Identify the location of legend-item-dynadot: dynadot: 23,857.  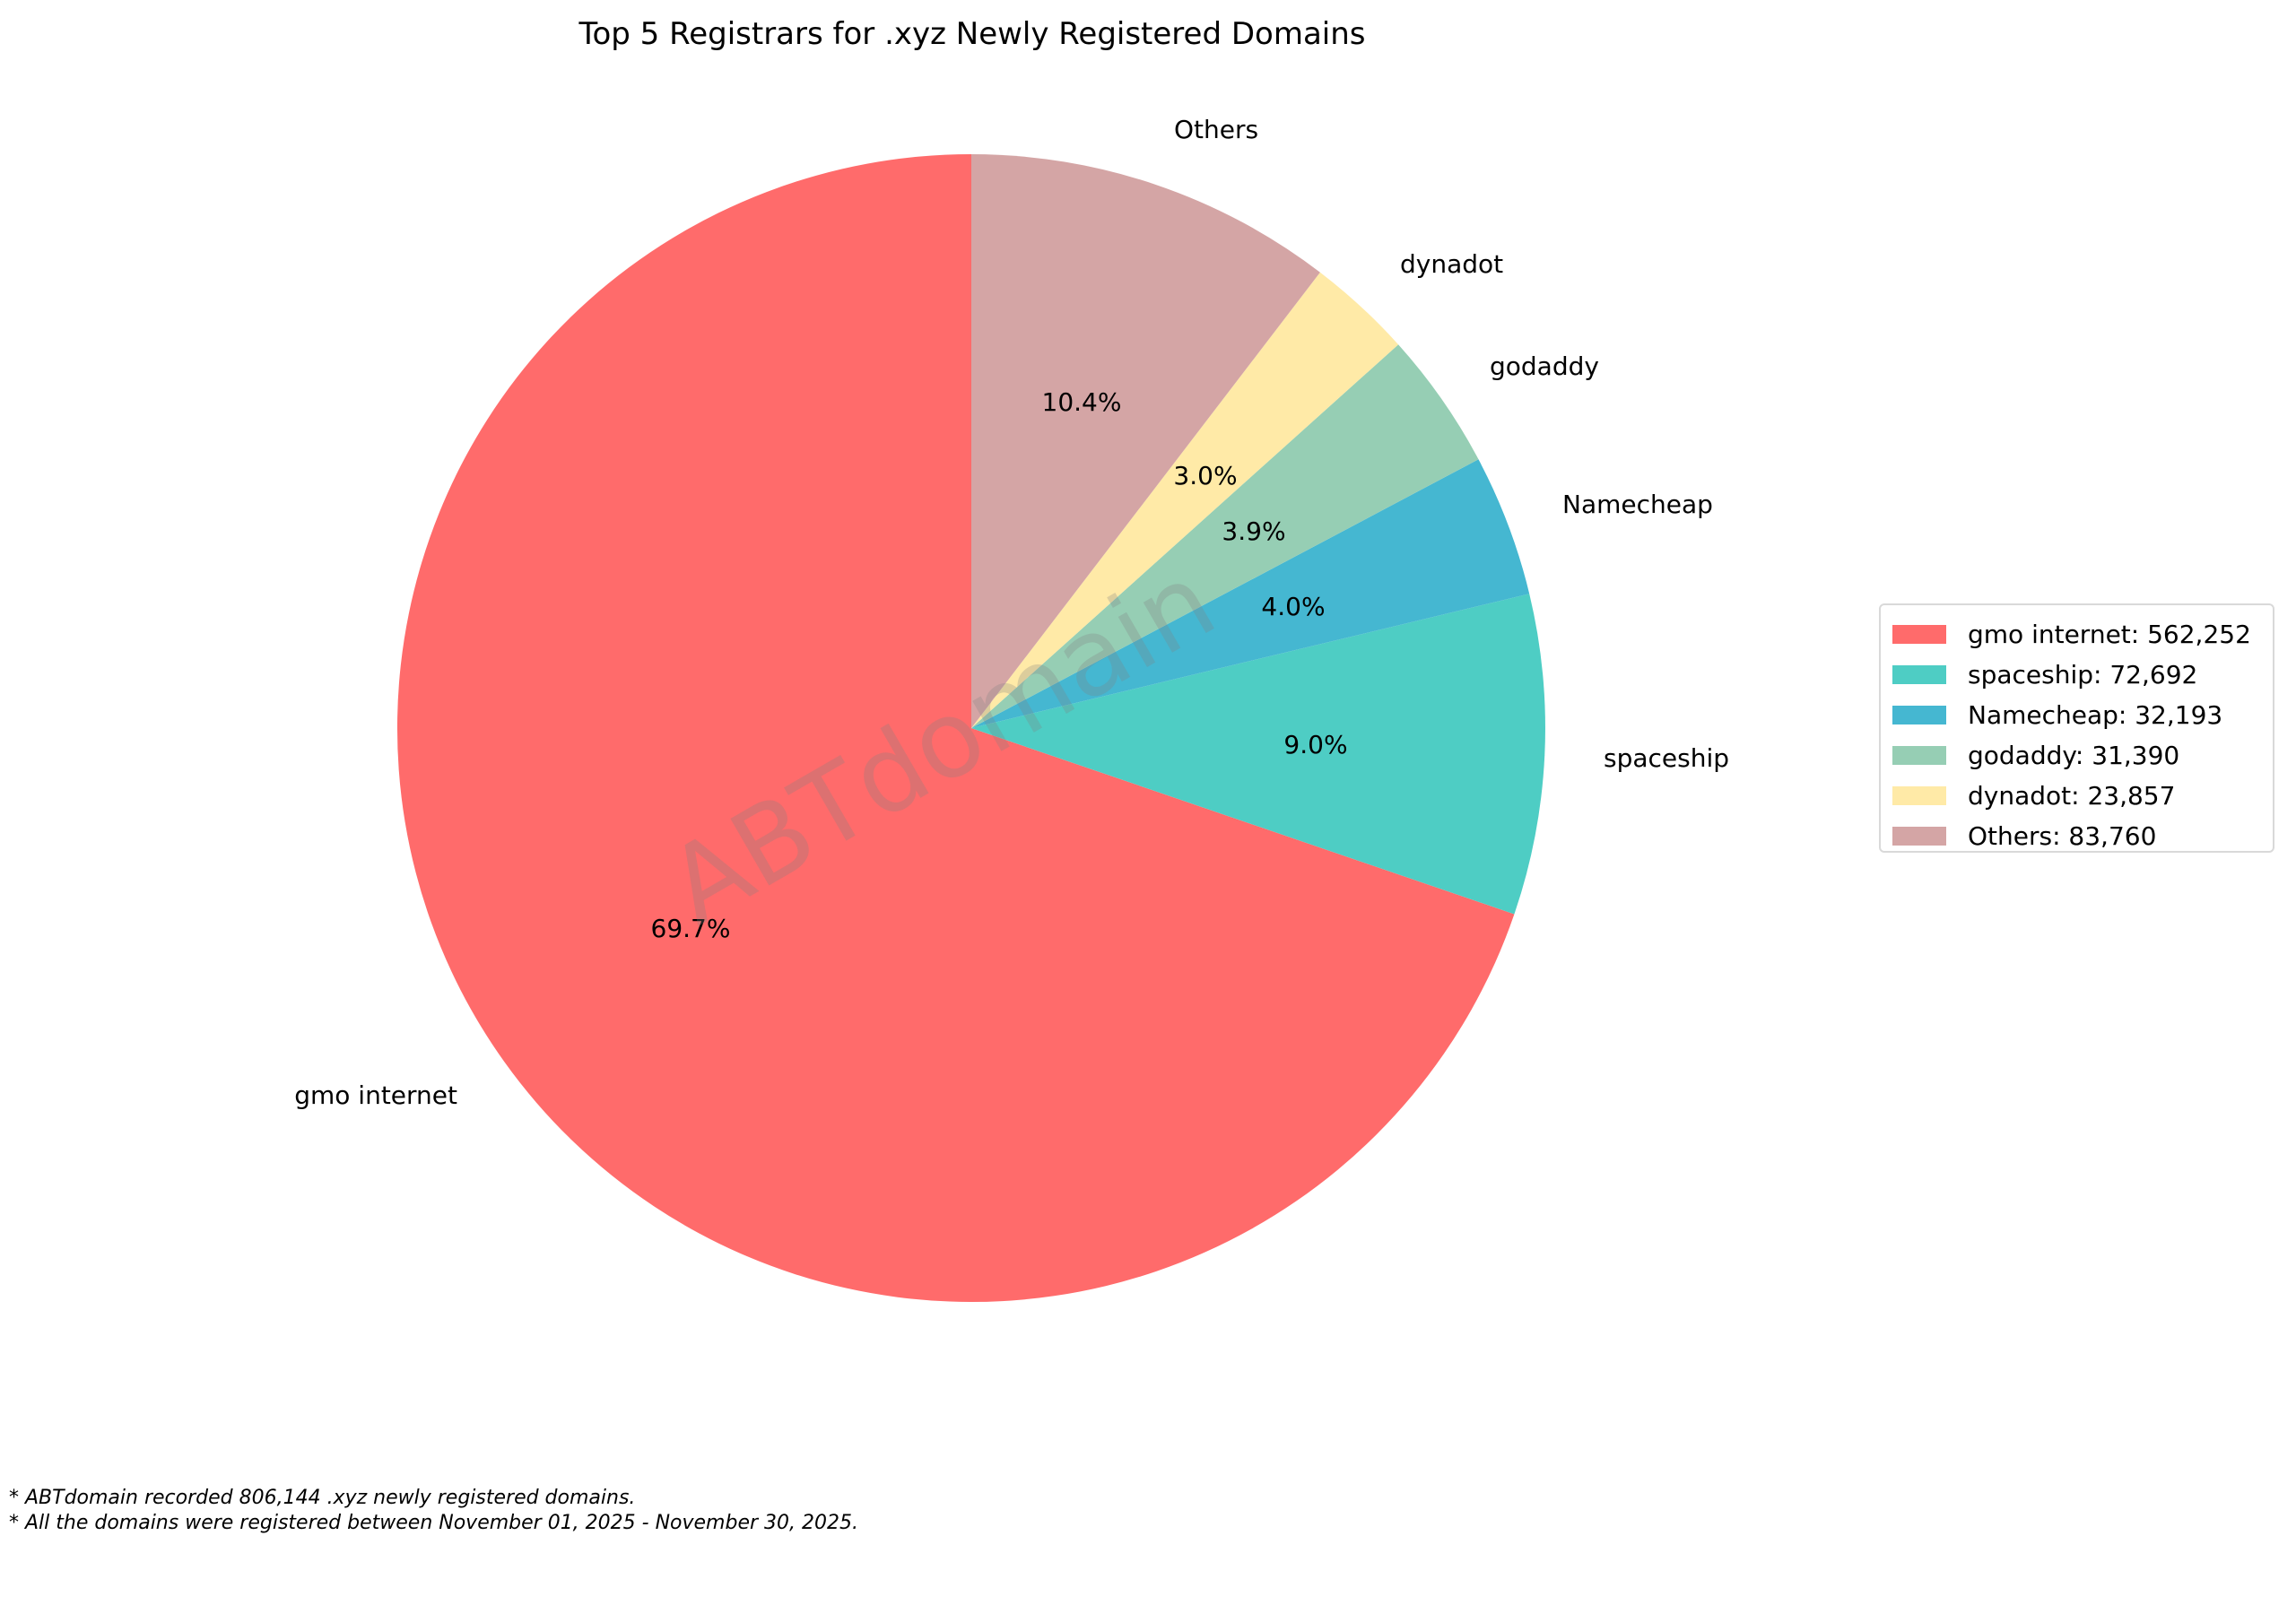
(2077, 796).